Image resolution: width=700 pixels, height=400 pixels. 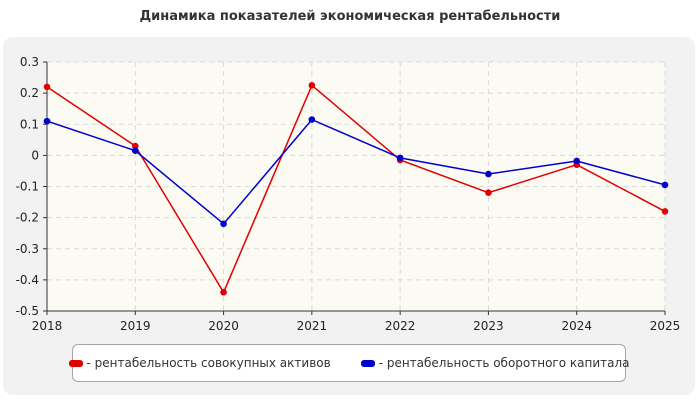 I want to click on legend-item-series-2: - рентабельность оборотного капитала, so click(x=495, y=363).